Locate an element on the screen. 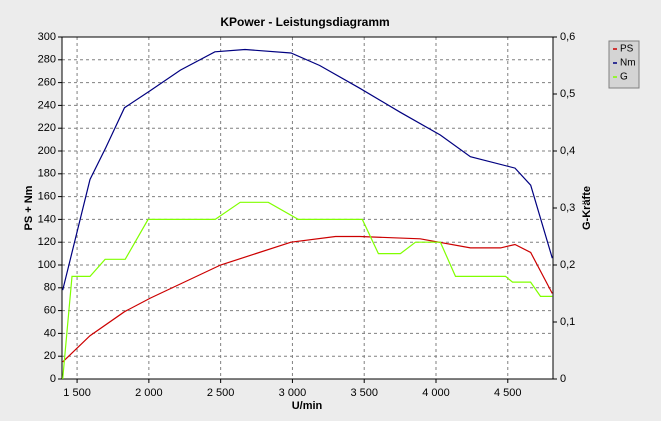 The image size is (661, 421). x-tick-label: 3 500 is located at coordinates (364, 393).